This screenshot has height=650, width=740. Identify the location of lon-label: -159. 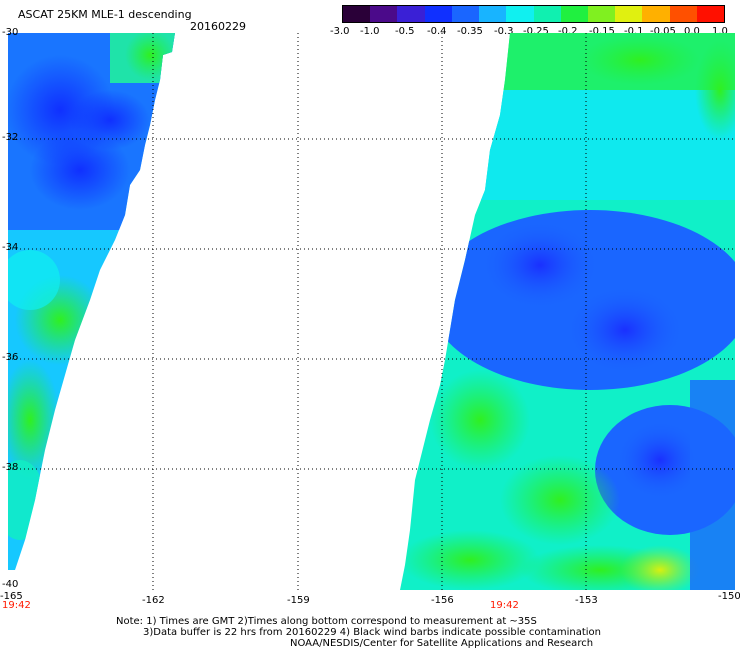
(298, 600).